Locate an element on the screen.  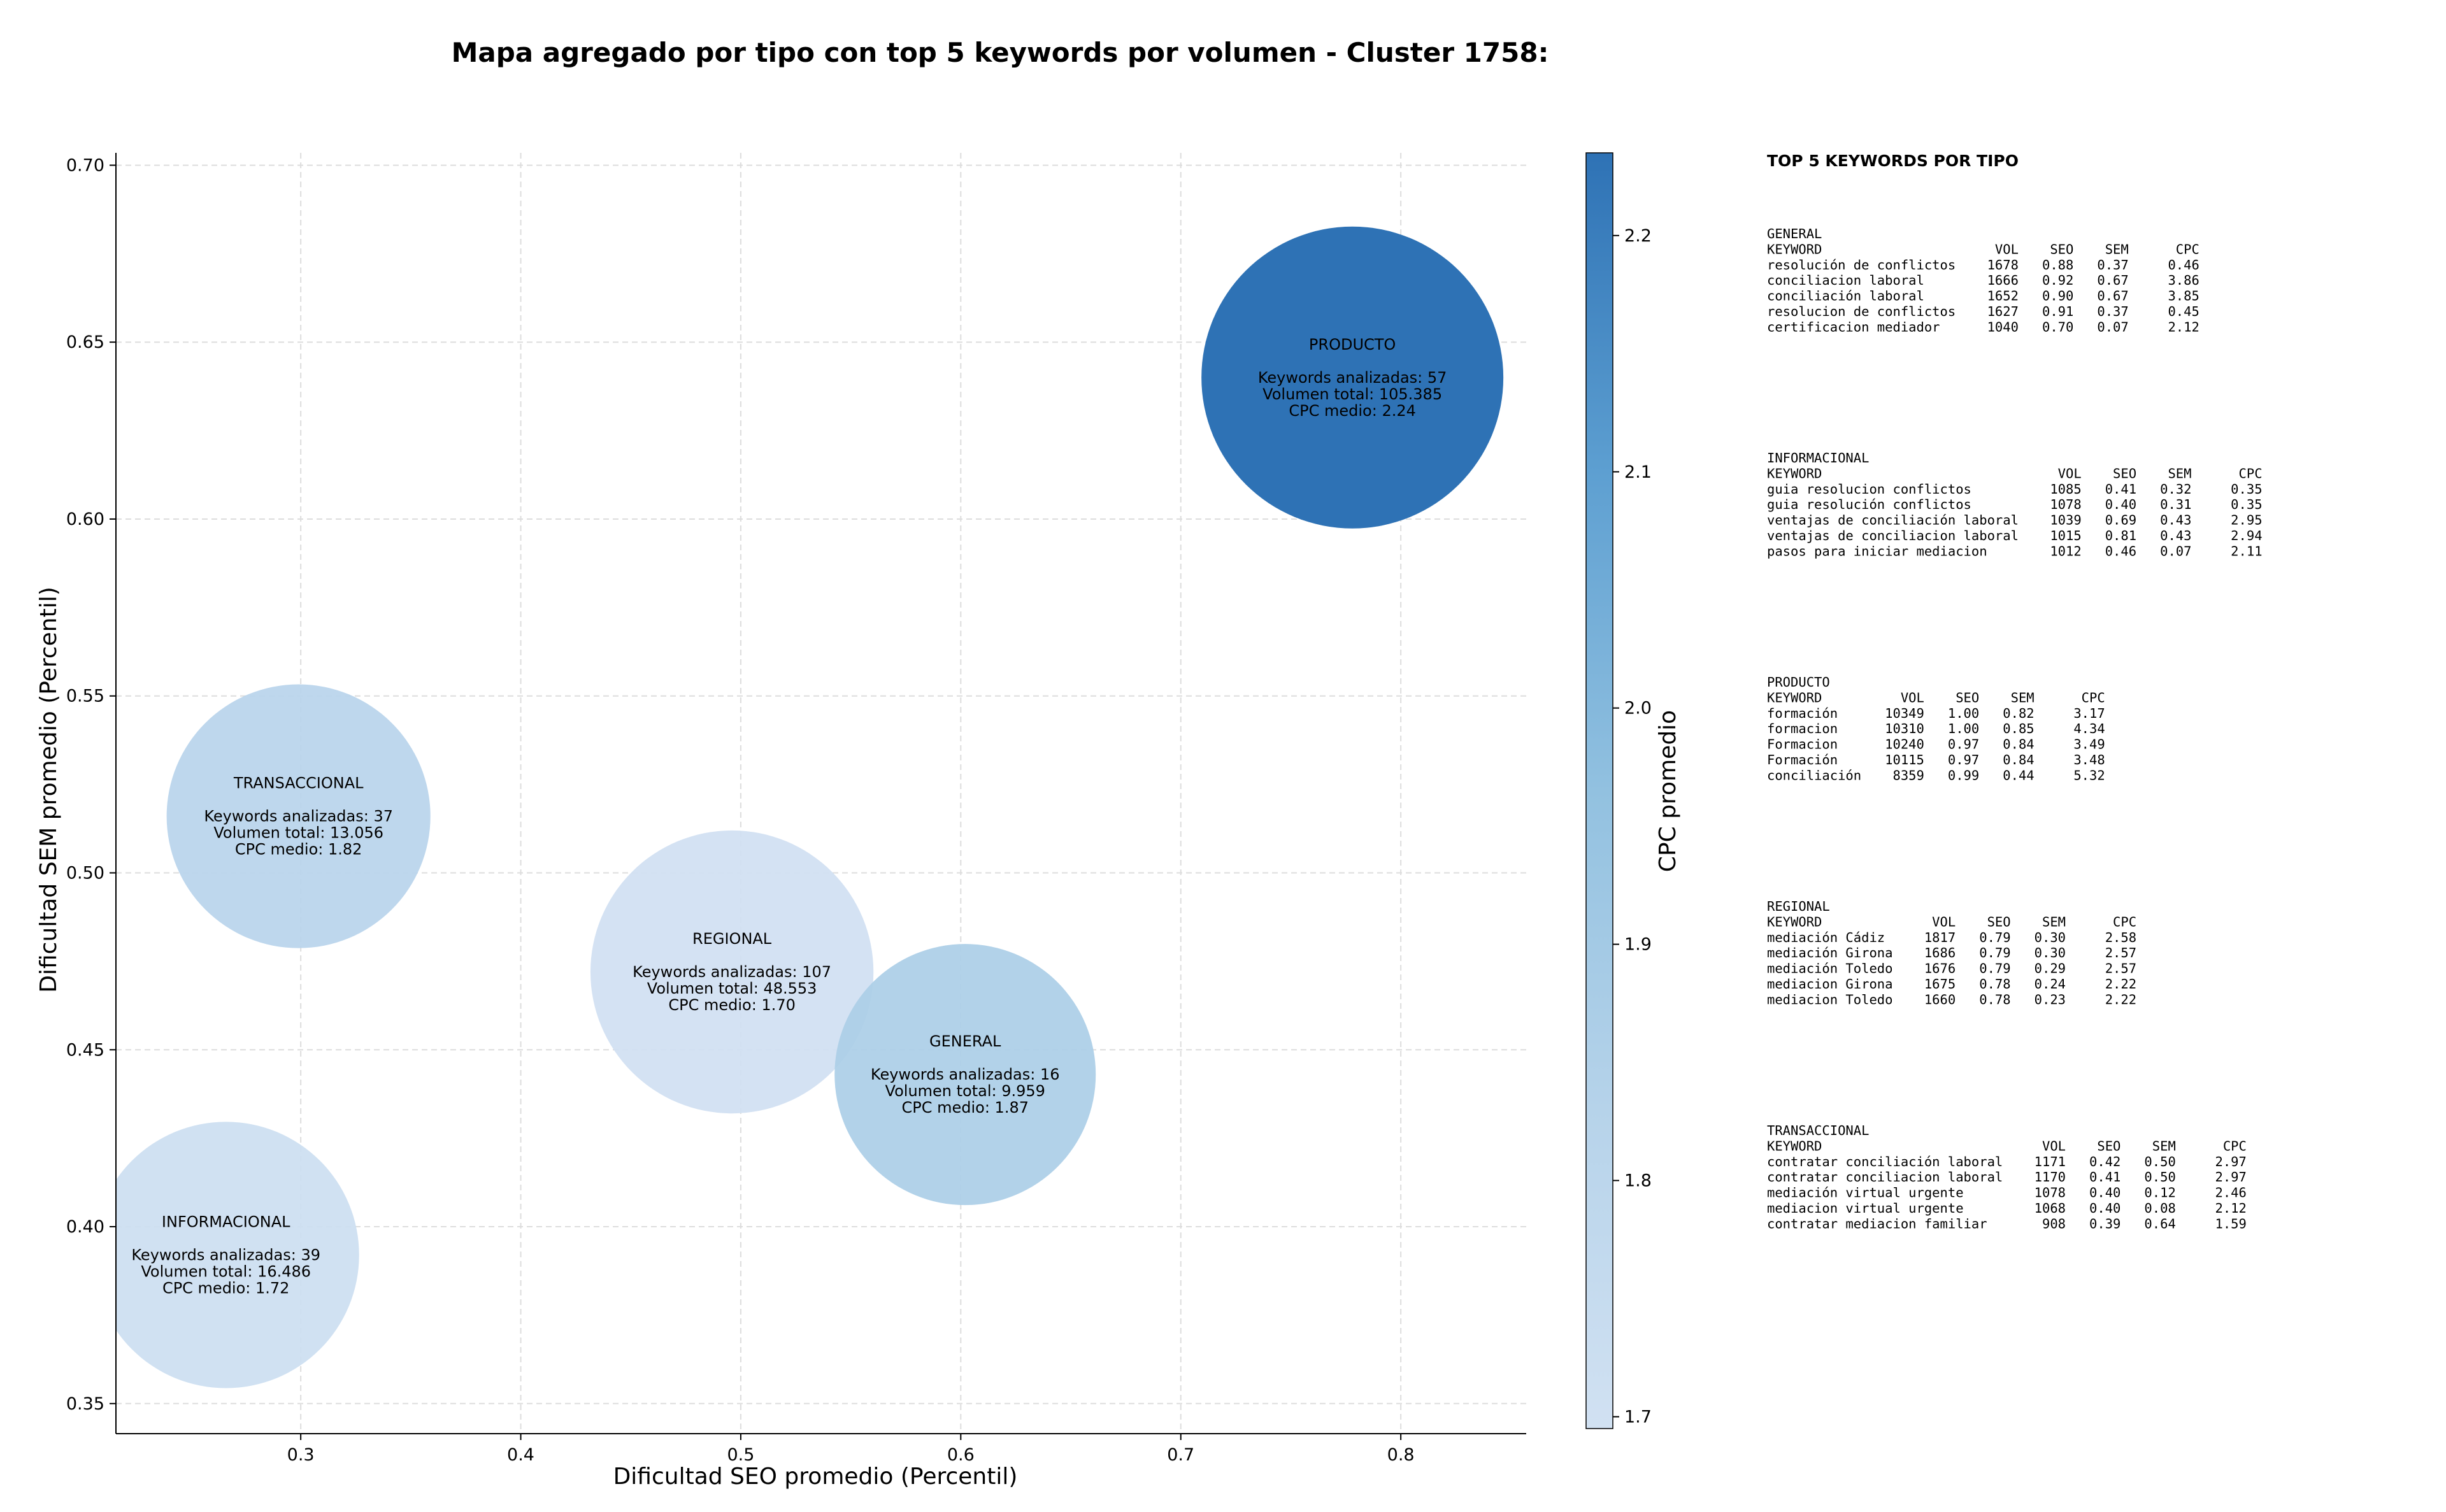
block-title: PRODUCTO is located at coordinates (1799, 682).